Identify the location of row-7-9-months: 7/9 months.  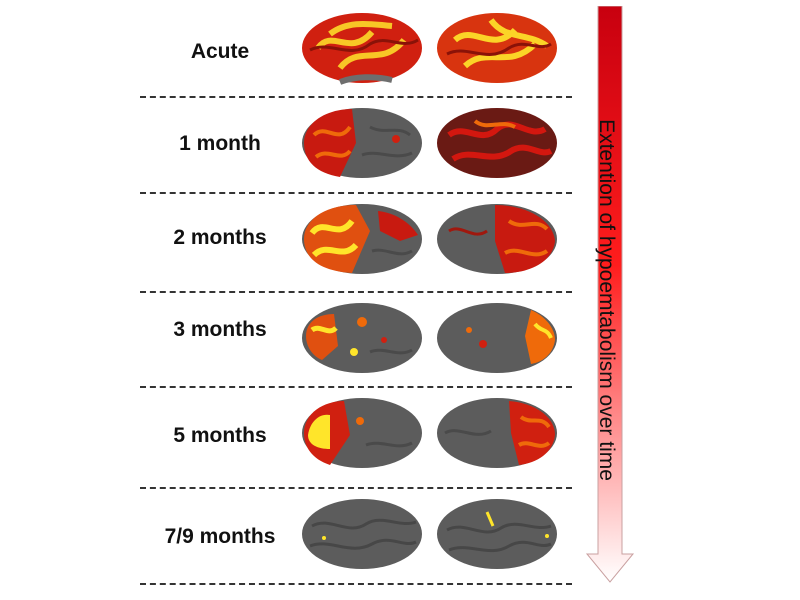
(360, 535).